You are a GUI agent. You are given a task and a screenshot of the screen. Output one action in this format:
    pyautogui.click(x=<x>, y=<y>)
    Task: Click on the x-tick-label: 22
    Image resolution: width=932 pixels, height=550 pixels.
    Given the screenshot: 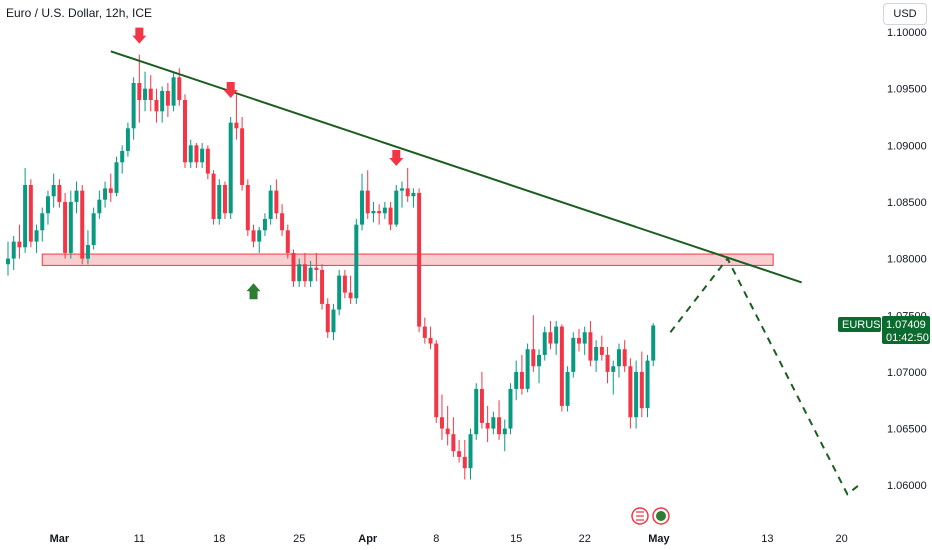 What is the action you would take?
    pyautogui.click(x=585, y=539)
    